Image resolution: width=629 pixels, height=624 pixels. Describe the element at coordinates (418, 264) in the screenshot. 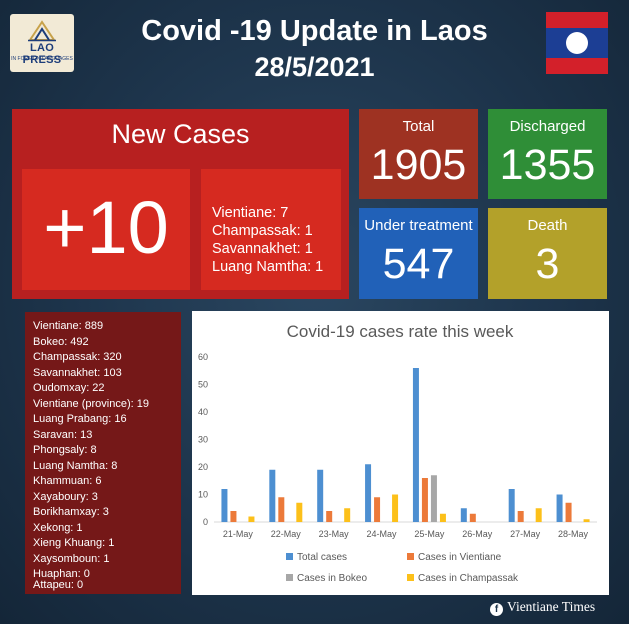

I see `under-treatment-value: 547` at that location.